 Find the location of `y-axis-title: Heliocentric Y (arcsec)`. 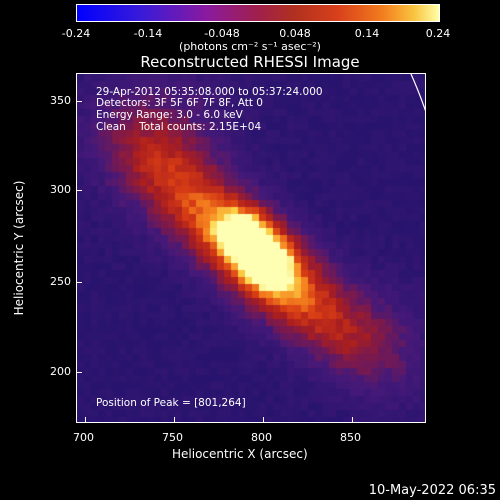

y-axis-title: Heliocentric Y (arcsec) is located at coordinates (19, 248).